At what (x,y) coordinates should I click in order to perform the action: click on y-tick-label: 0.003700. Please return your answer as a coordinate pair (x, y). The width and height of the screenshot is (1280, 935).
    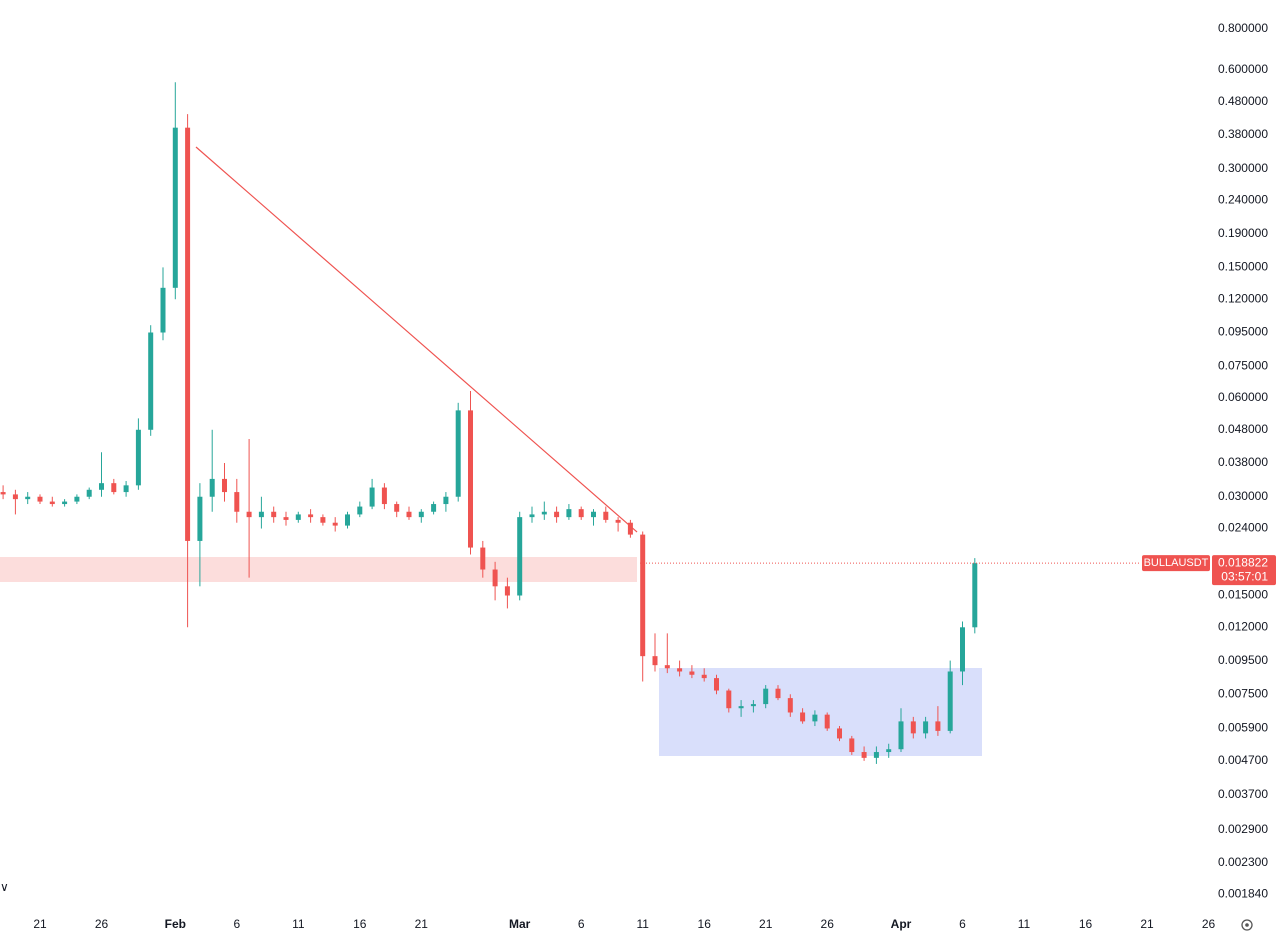
    Looking at the image, I should click on (1243, 794).